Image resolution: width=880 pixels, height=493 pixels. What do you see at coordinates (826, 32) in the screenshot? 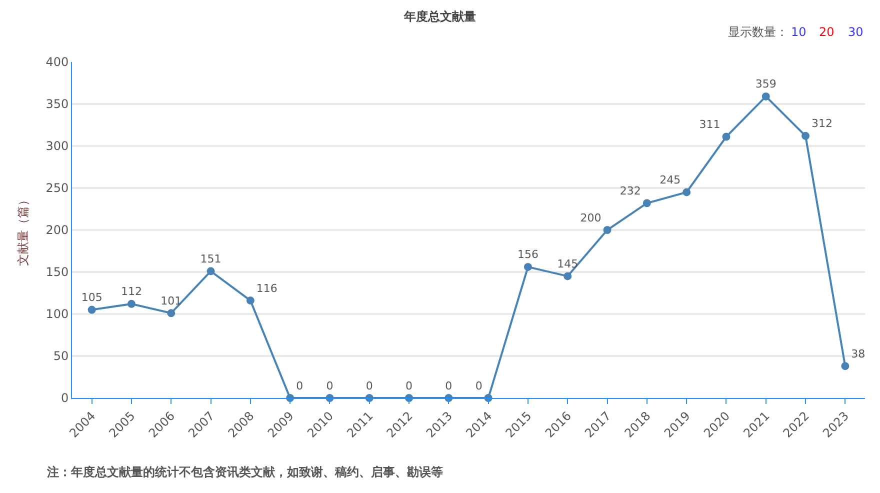
I see `text: 20` at bounding box center [826, 32].